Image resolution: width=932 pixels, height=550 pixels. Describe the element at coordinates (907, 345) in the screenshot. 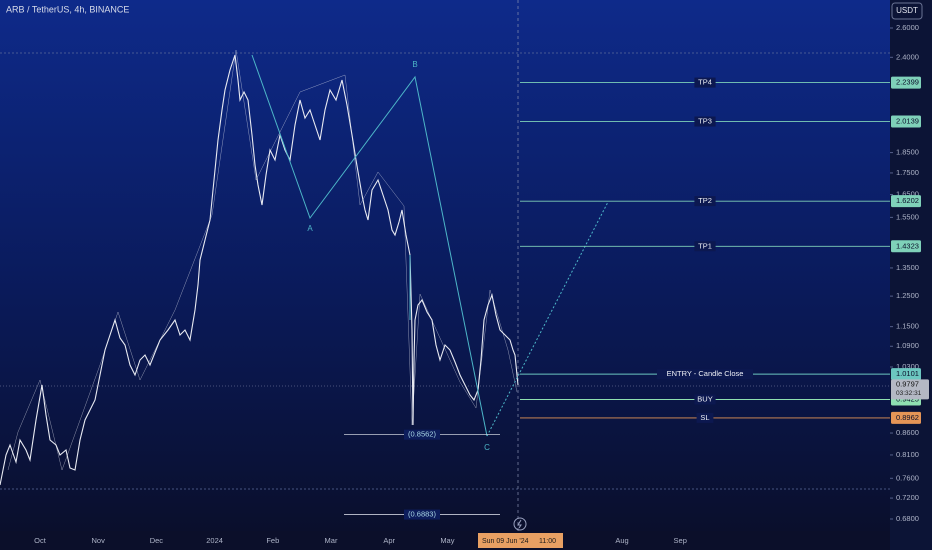

I see `price-tick-label: 1.0900` at that location.